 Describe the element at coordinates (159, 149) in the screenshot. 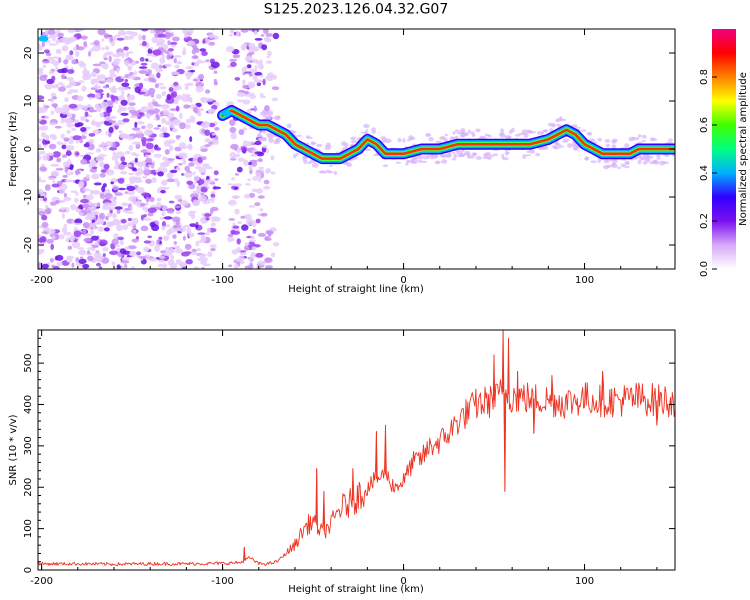

I see `spectrogram-noise` at that location.